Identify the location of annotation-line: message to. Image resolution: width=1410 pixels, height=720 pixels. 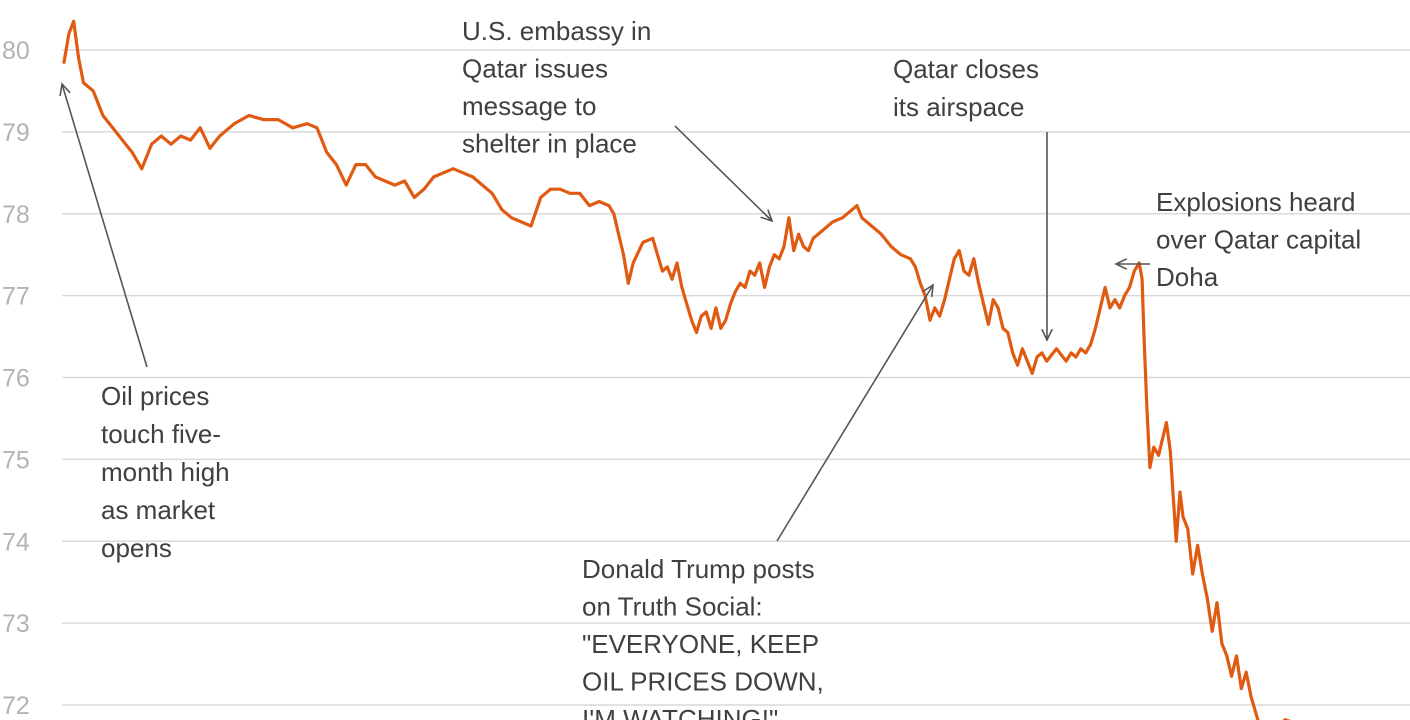
(529, 106).